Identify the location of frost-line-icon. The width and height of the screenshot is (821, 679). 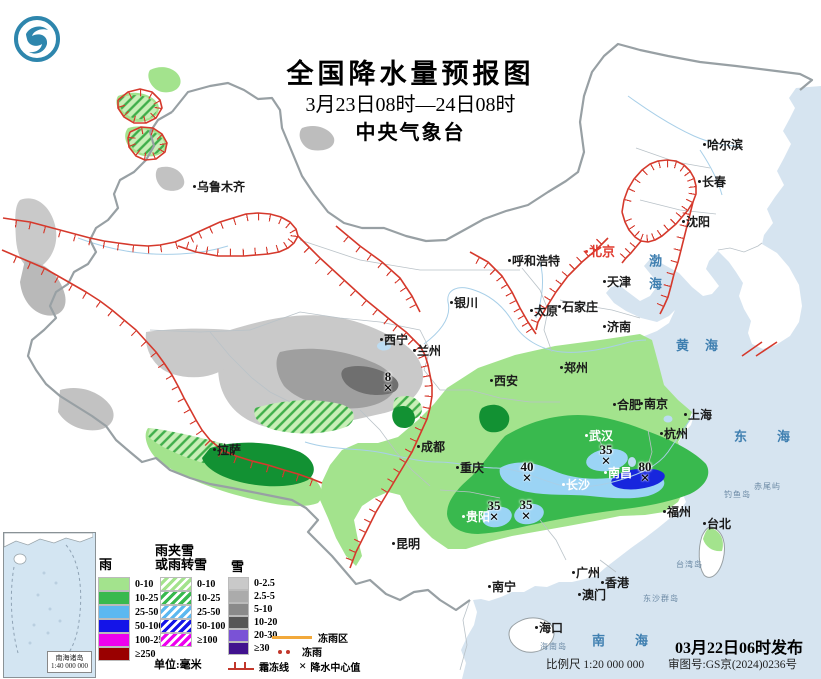
(241, 666).